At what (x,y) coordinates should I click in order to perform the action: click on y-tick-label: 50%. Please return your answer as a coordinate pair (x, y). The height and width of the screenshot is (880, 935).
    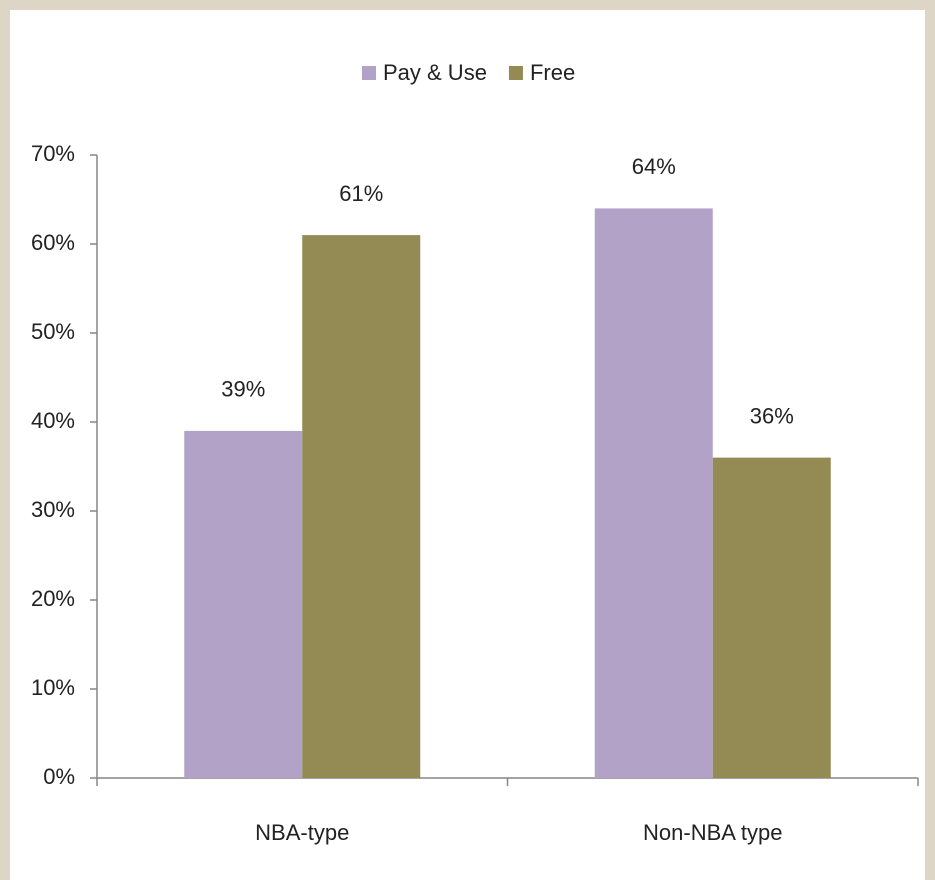
    Looking at the image, I should click on (53, 331).